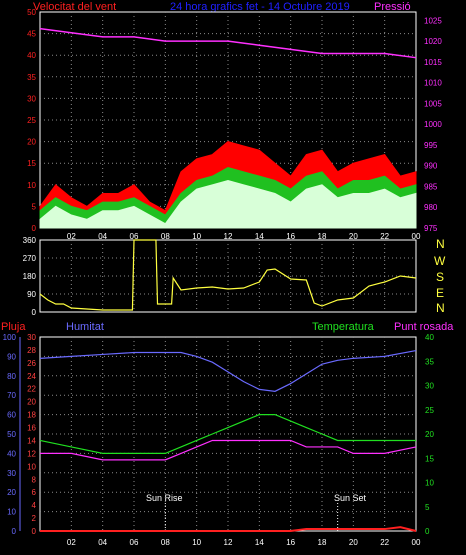  Describe the element at coordinates (31, 294) in the screenshot. I see `direction-y-tick-label: 90` at that location.